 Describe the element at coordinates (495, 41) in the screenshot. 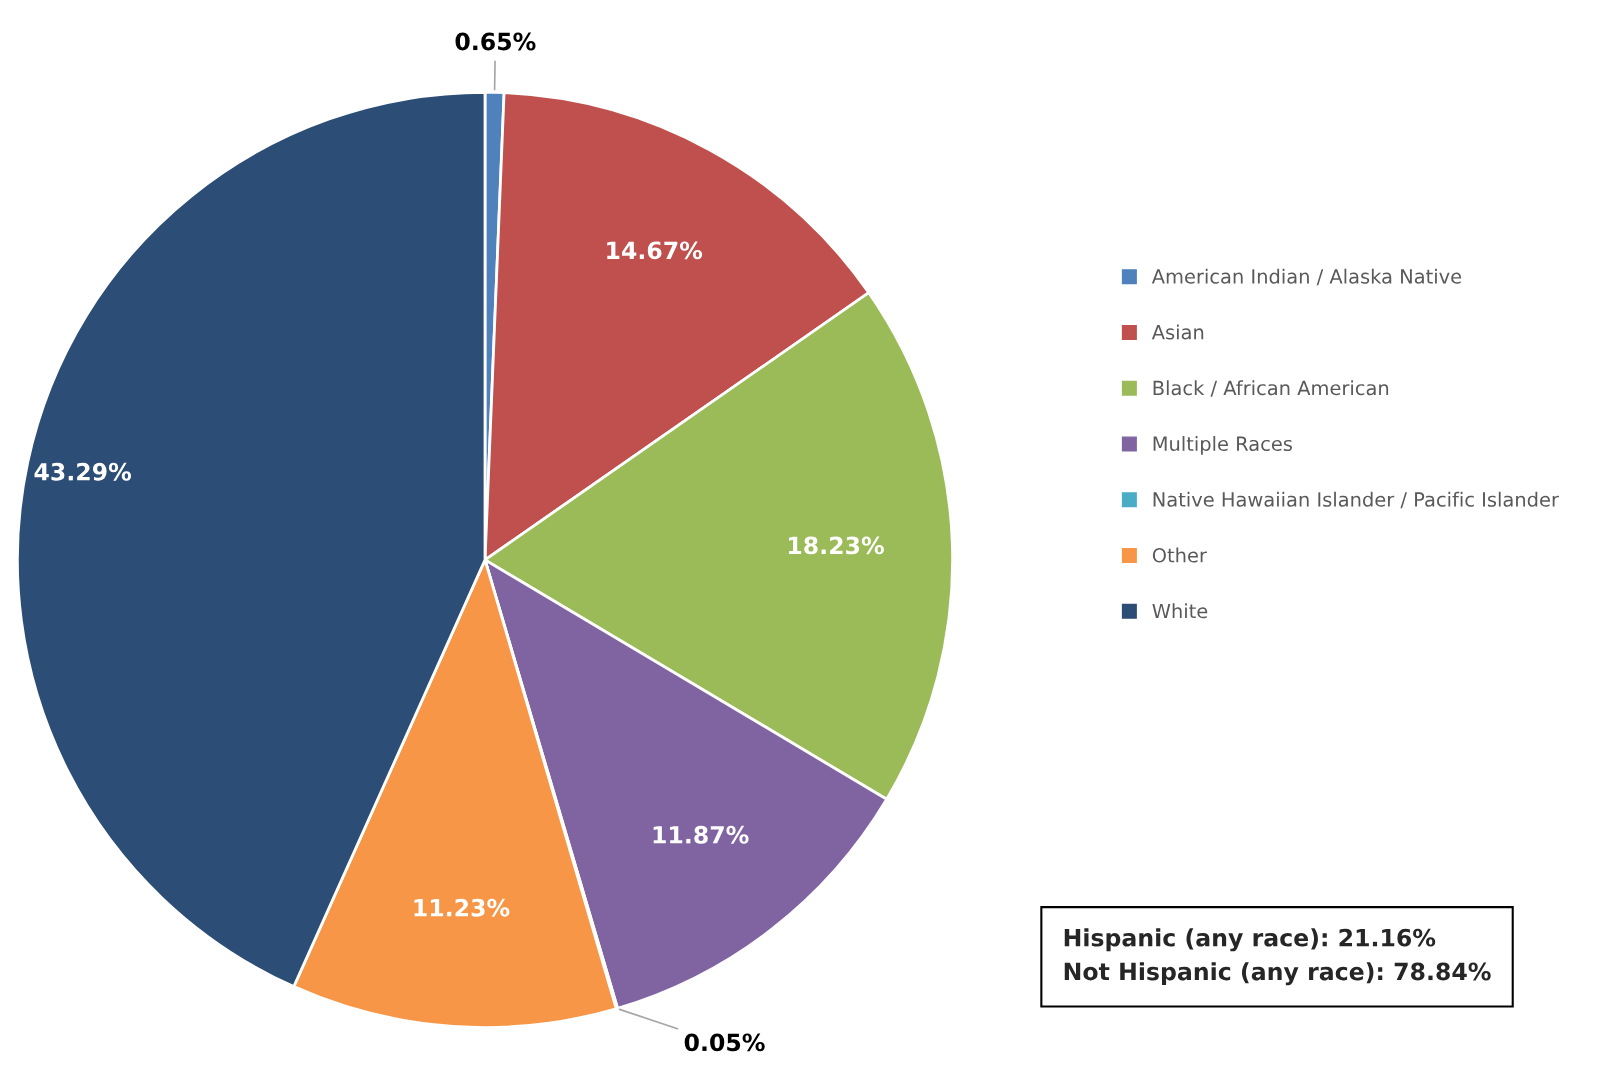

I see `data-label: 0.65%` at that location.